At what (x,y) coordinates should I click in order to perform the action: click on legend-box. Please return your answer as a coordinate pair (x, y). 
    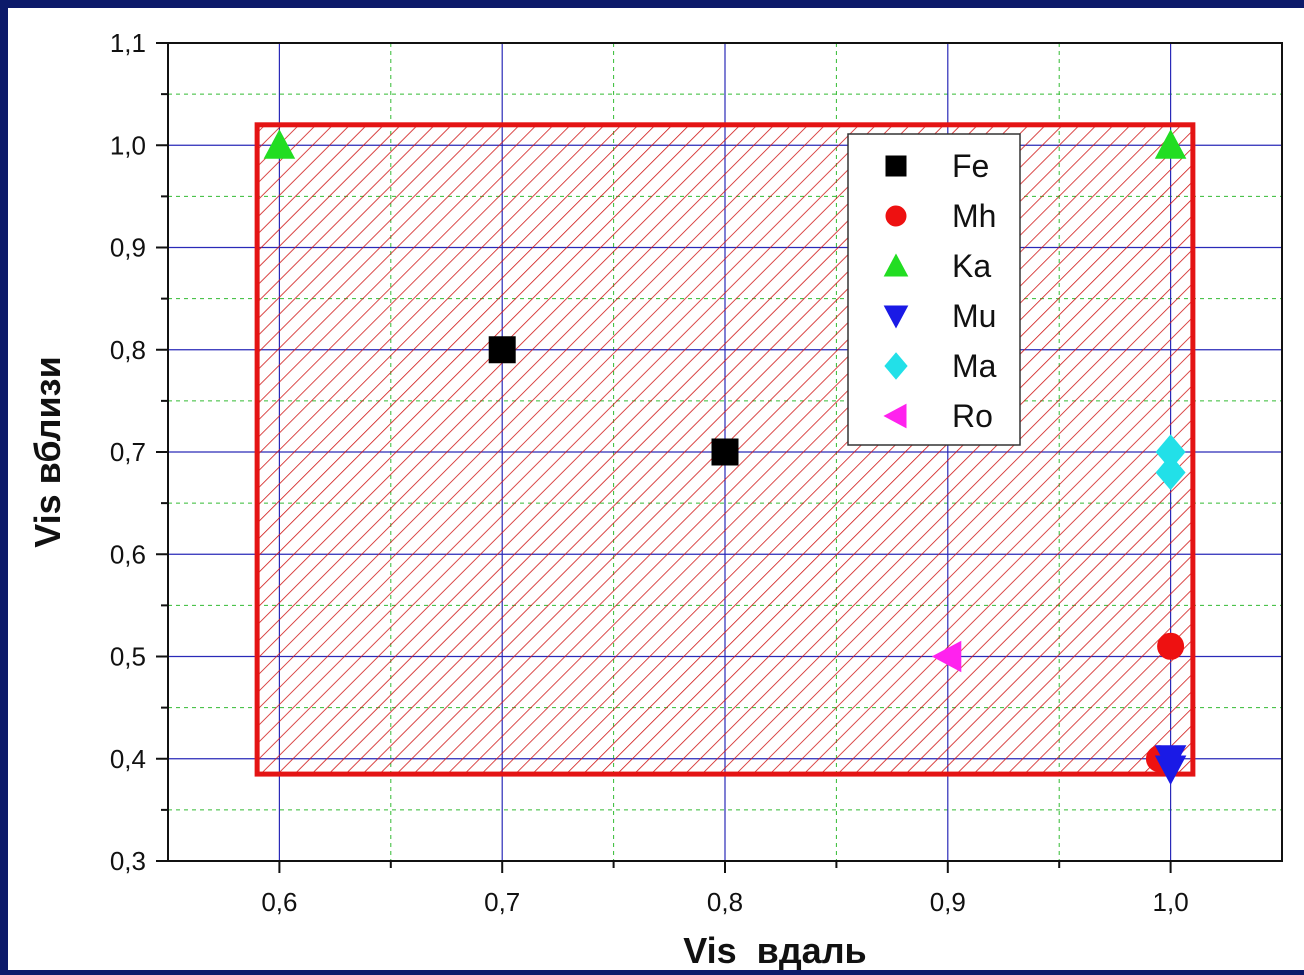
    Looking at the image, I should click on (934, 289).